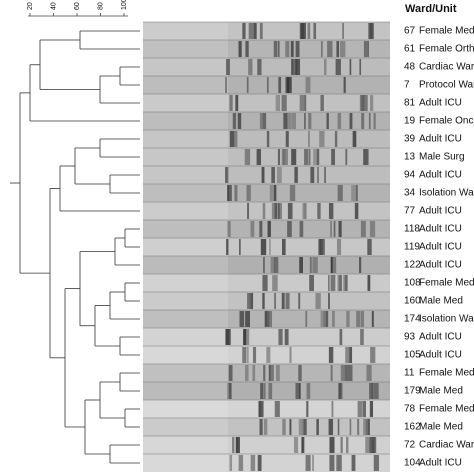 The height and width of the screenshot is (474, 474). Describe the element at coordinates (410, 103) in the screenshot. I see `isolate-id: 81` at that location.